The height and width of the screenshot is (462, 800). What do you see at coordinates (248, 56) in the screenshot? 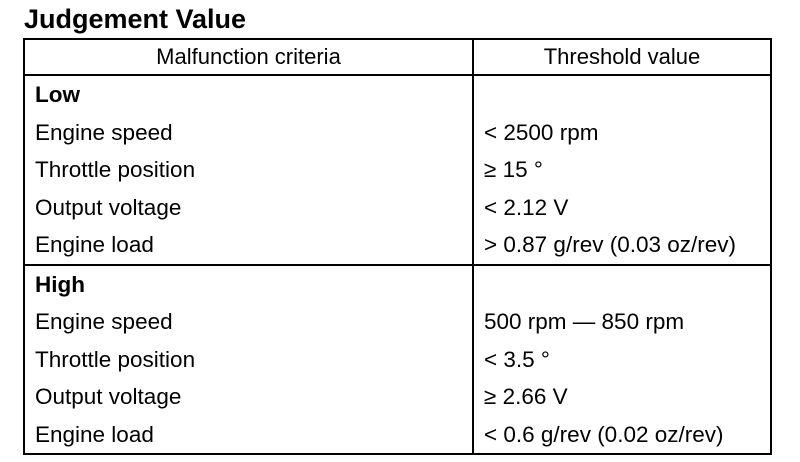
I see `column-header-criteria: Malfunction criteria` at bounding box center [248, 56].